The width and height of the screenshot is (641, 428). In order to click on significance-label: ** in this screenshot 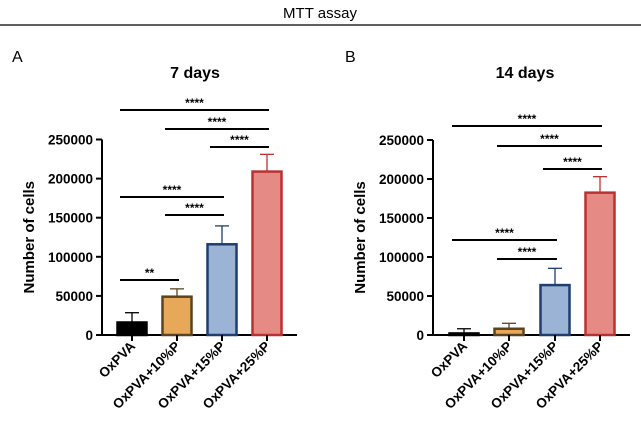, I will do `click(150, 273)`.